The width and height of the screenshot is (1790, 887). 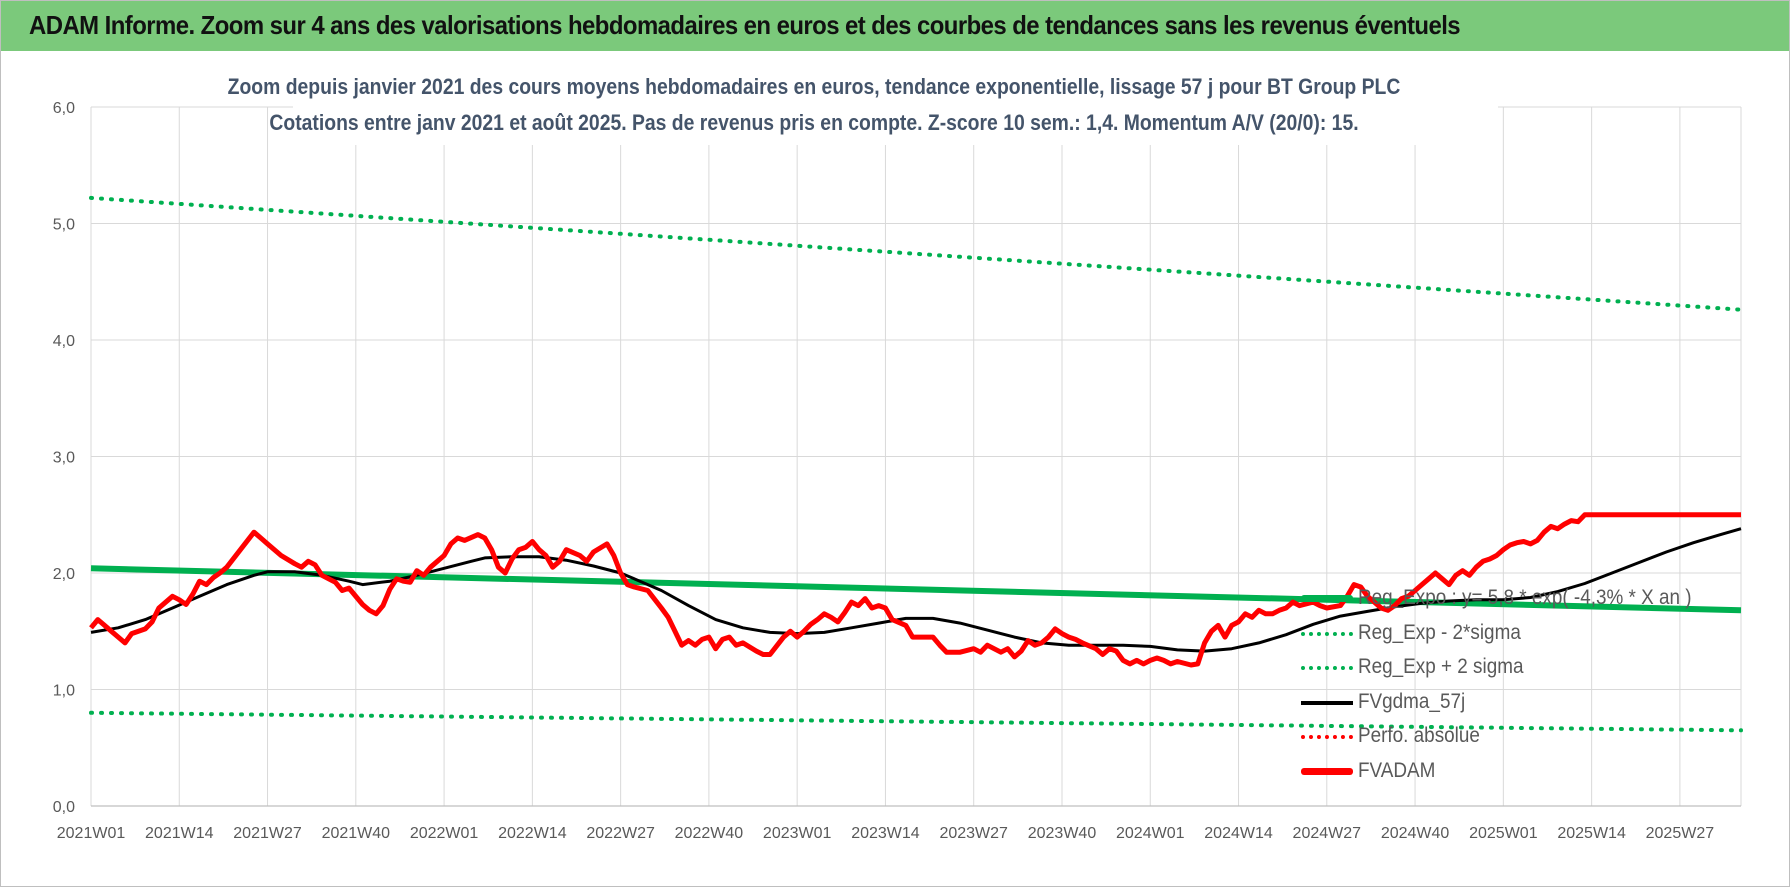 I want to click on legend-label: FVADAM, so click(x=1397, y=770).